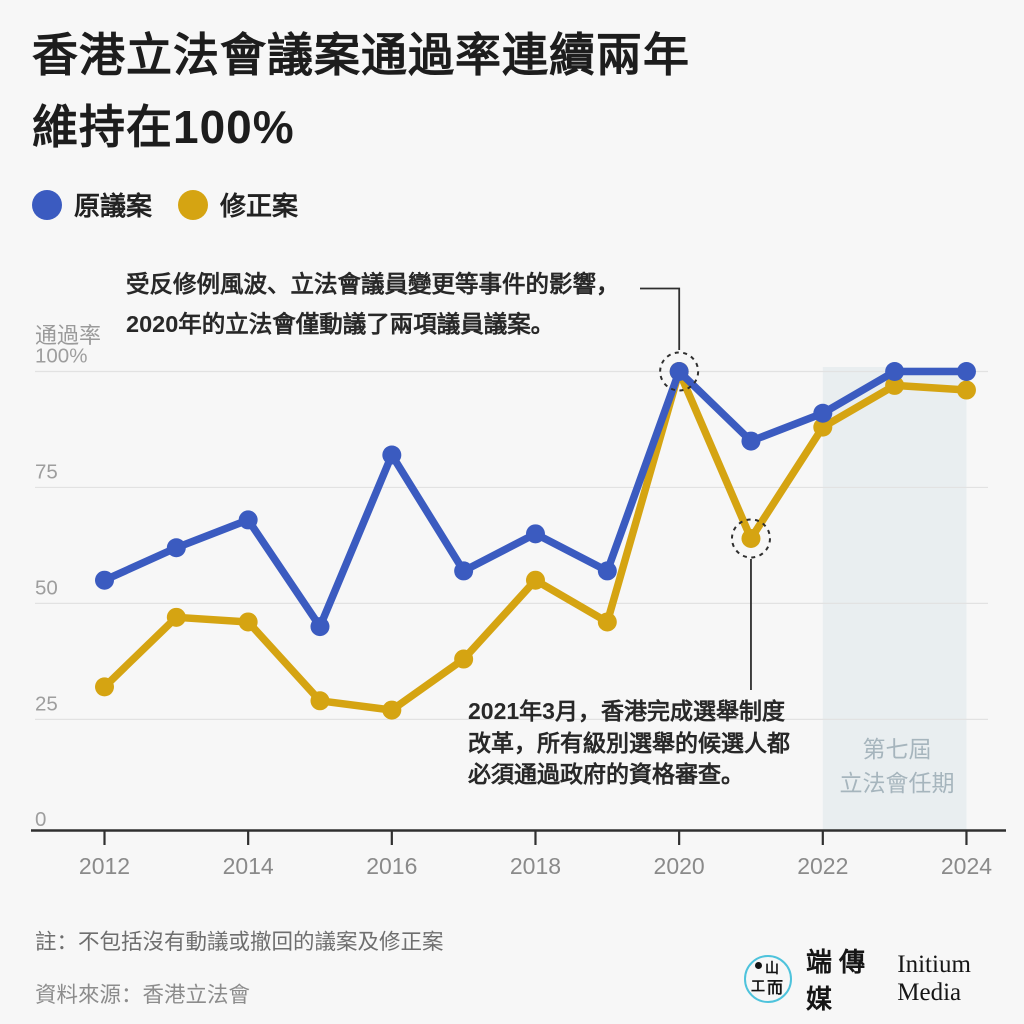  What do you see at coordinates (894, 599) in the screenshot?
I see `seventh-term-band` at bounding box center [894, 599].